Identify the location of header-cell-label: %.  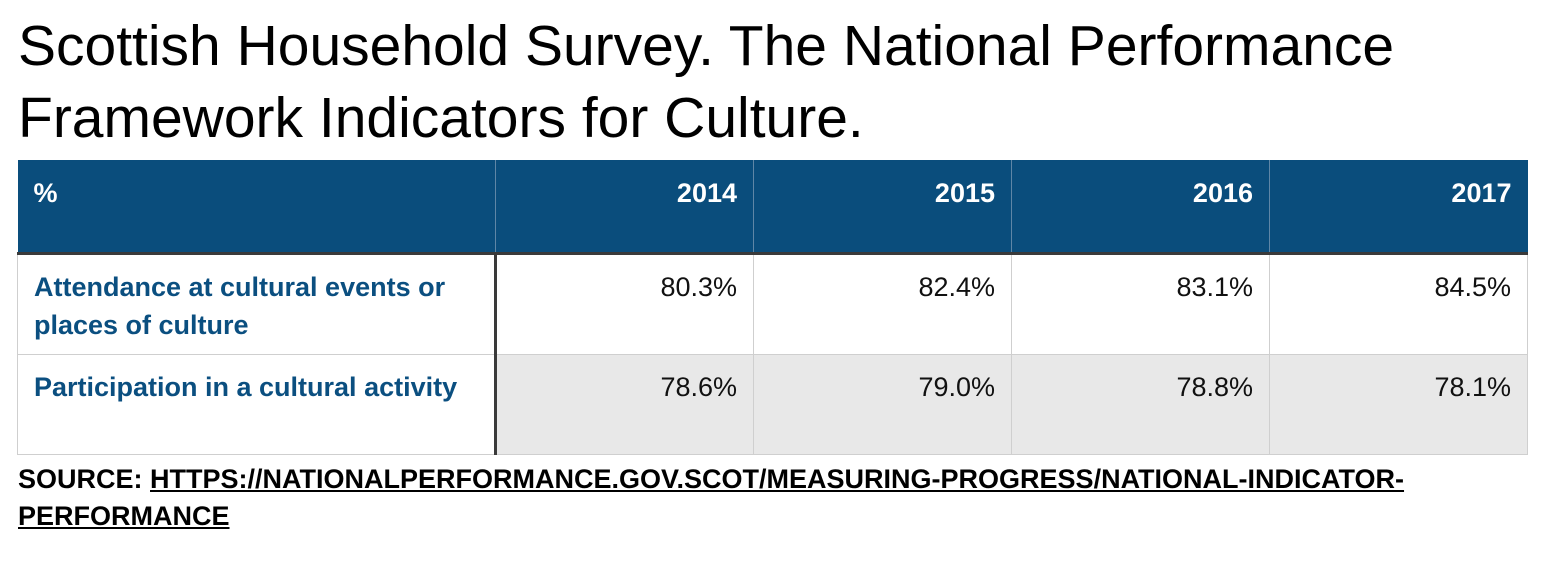
(256, 207).